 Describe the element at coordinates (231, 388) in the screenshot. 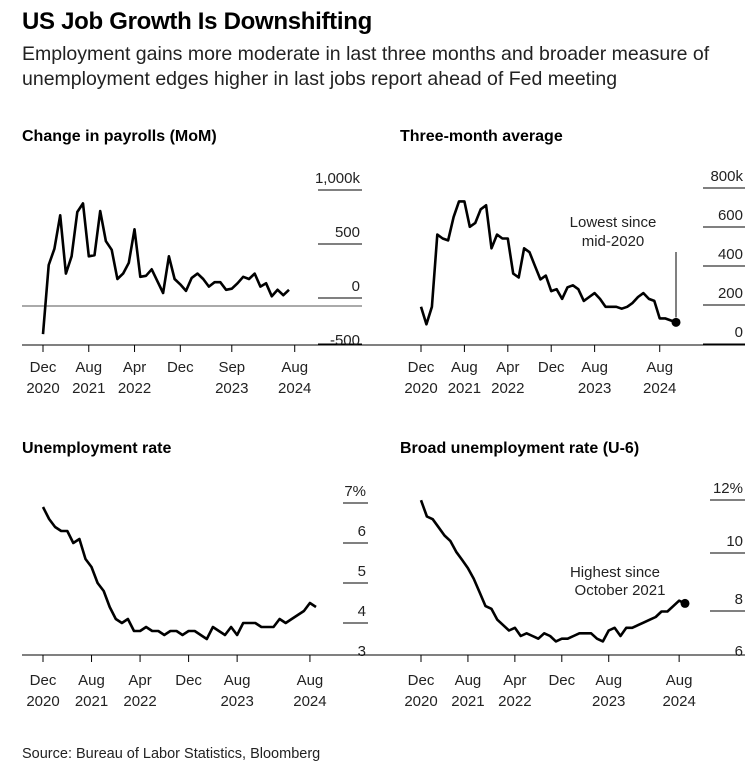

I see `payrolls-x-tick-label: 2023` at that location.